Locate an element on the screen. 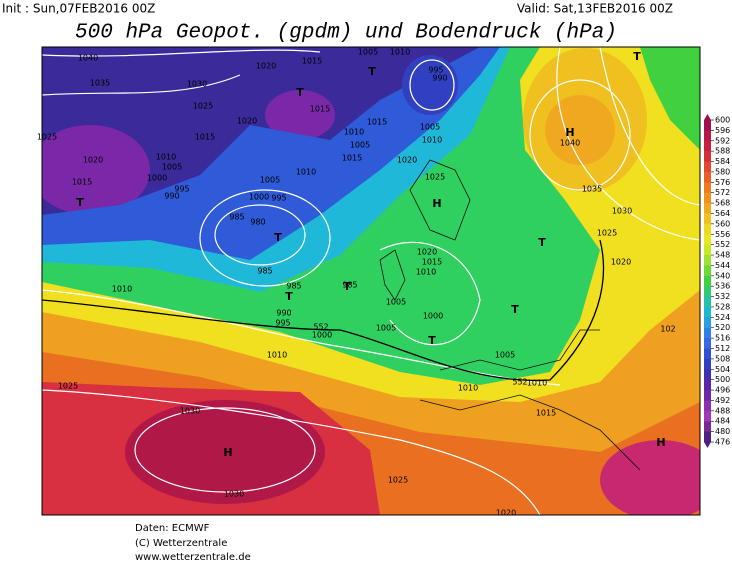 The width and height of the screenshot is (732, 569). colorbar-tick-label: 492 is located at coordinates (722, 400).